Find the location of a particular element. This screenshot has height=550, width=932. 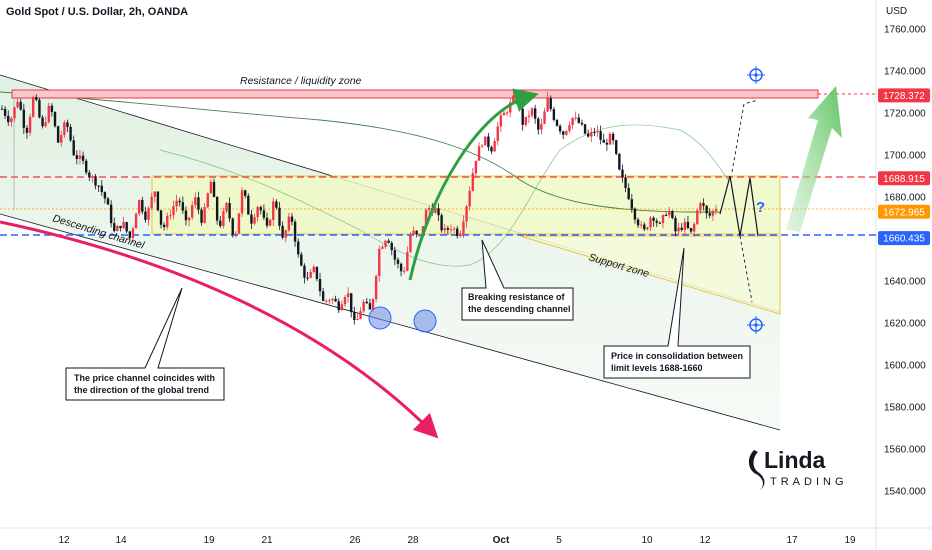

target-icon-lower is located at coordinates (756, 325).